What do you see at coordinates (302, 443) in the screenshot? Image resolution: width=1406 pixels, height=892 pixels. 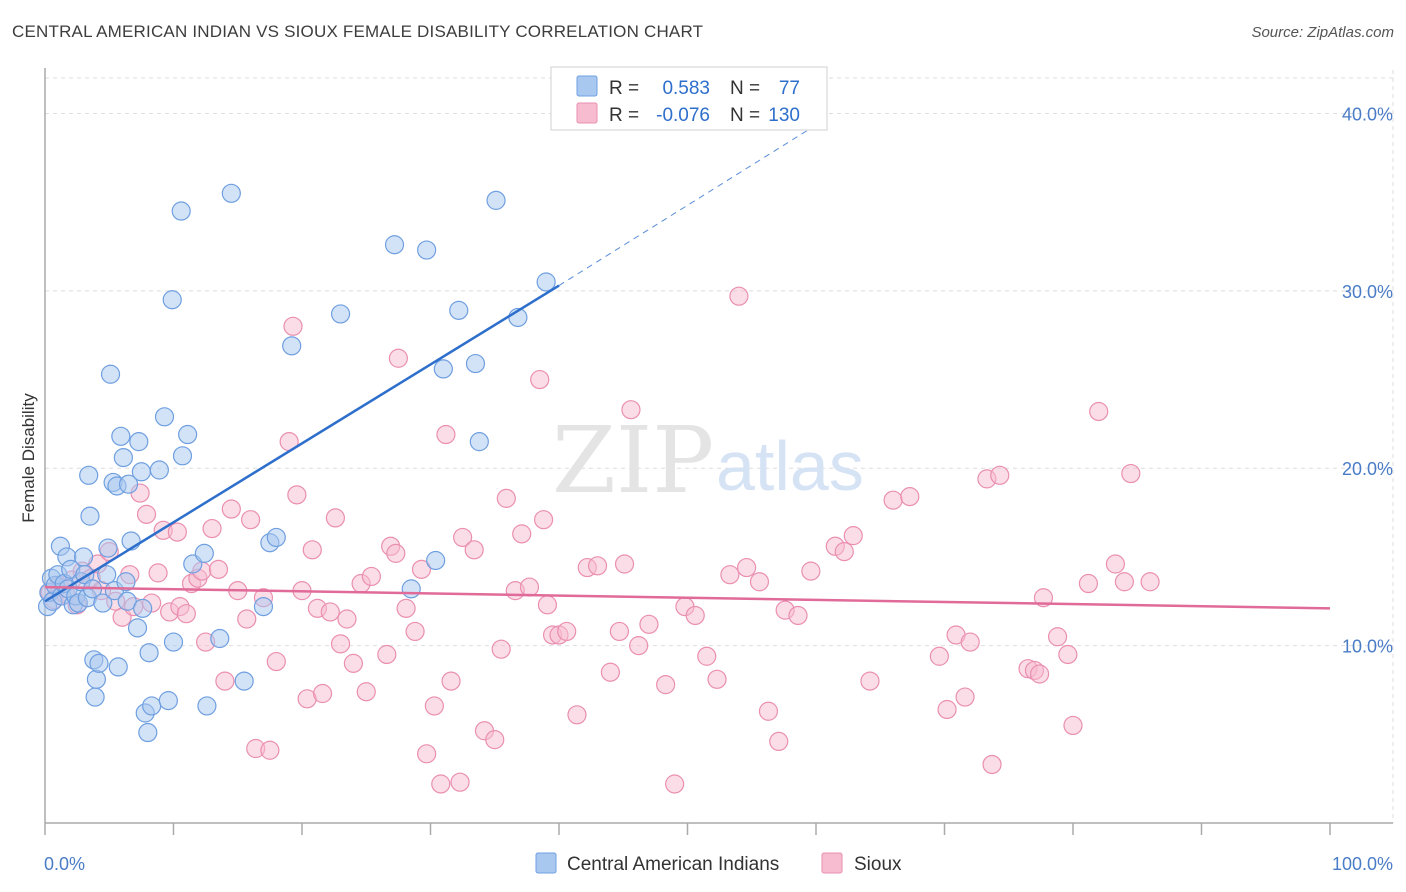 I see `central-american-indians-trend-line` at bounding box center [302, 443].